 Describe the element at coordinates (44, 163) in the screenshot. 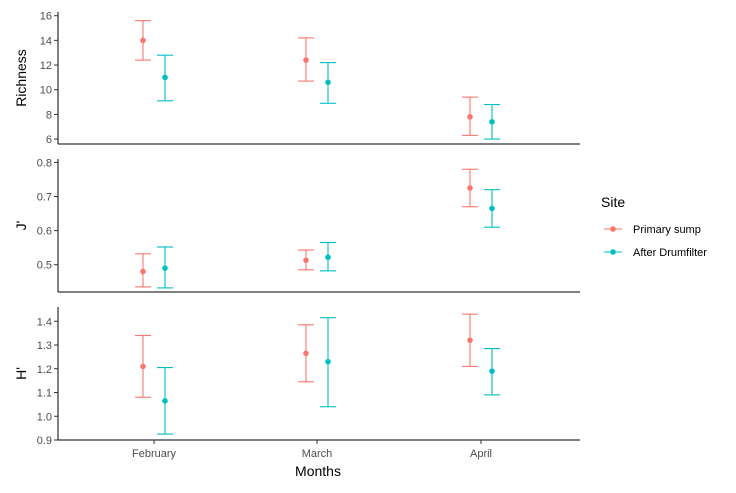

I see `y-tick-label: 0.8` at that location.